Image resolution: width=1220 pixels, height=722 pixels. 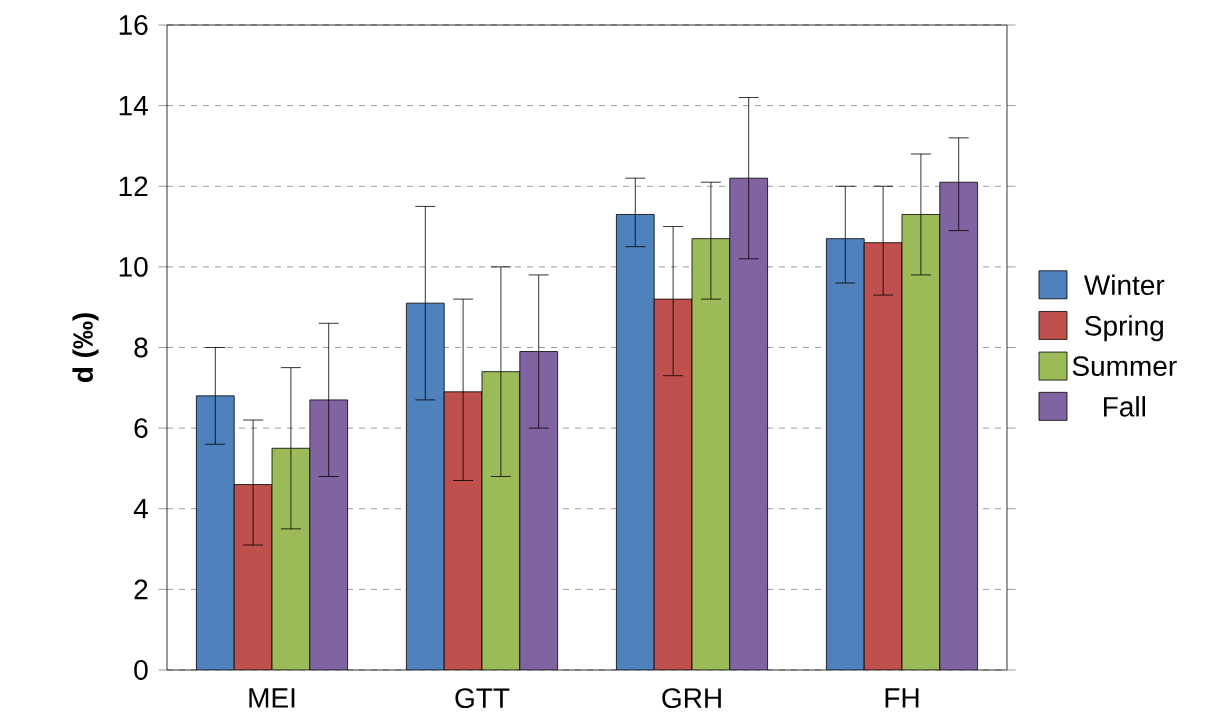 I want to click on legend-label: Winter, so click(x=1124, y=285).